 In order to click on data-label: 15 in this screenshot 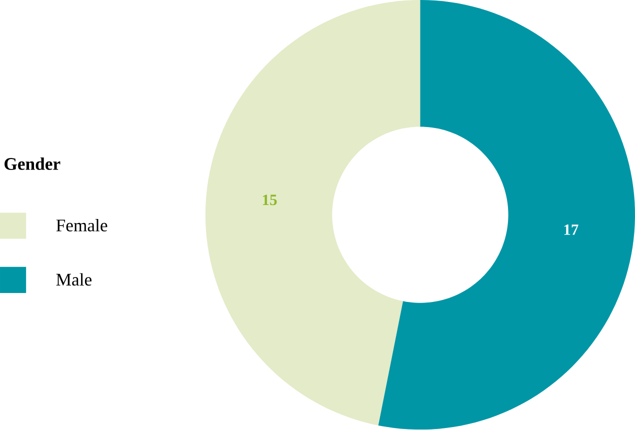, I will do `click(269, 200)`.